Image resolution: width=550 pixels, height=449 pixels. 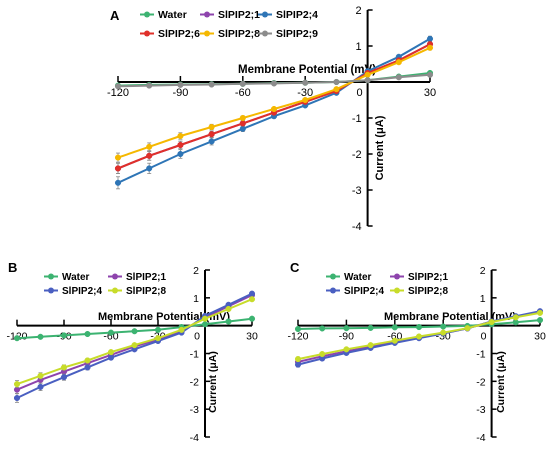 What do you see at coordinates (307, 70) in the screenshot?
I see `x-axis-label: Membrane Potential (mV)` at bounding box center [307, 70].